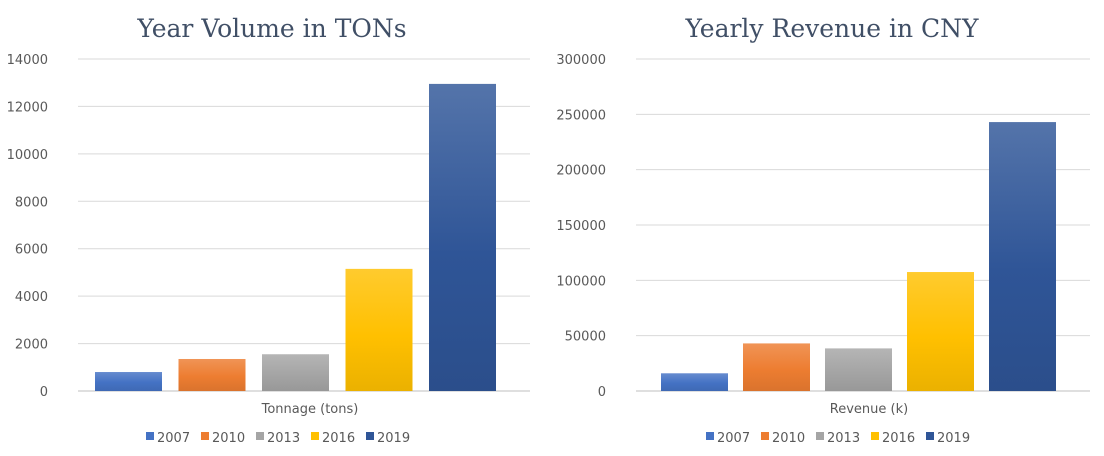 This screenshot has height=456, width=1104. I want to click on y-tick-label: 4000, so click(31, 297).